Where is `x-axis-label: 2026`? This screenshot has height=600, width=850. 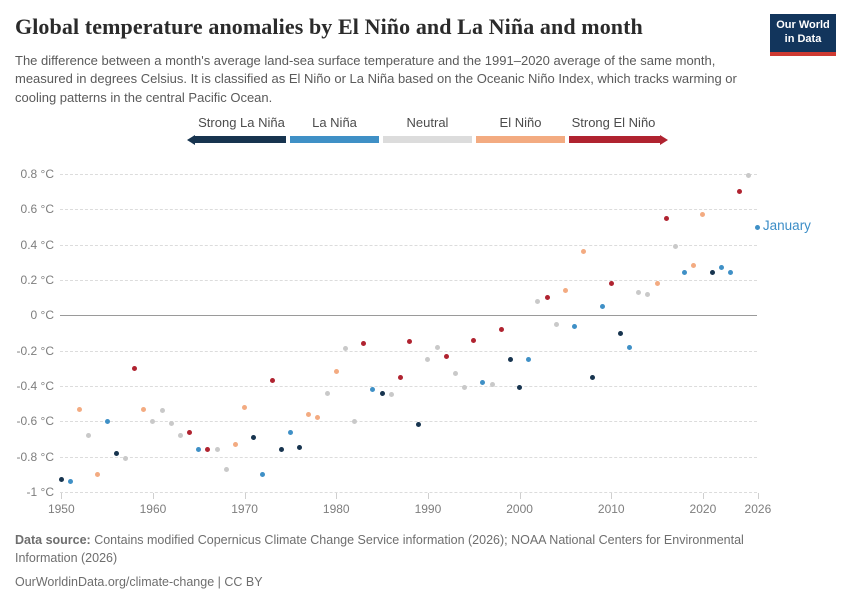
x-axis-label: 2026 is located at coordinates (758, 509).